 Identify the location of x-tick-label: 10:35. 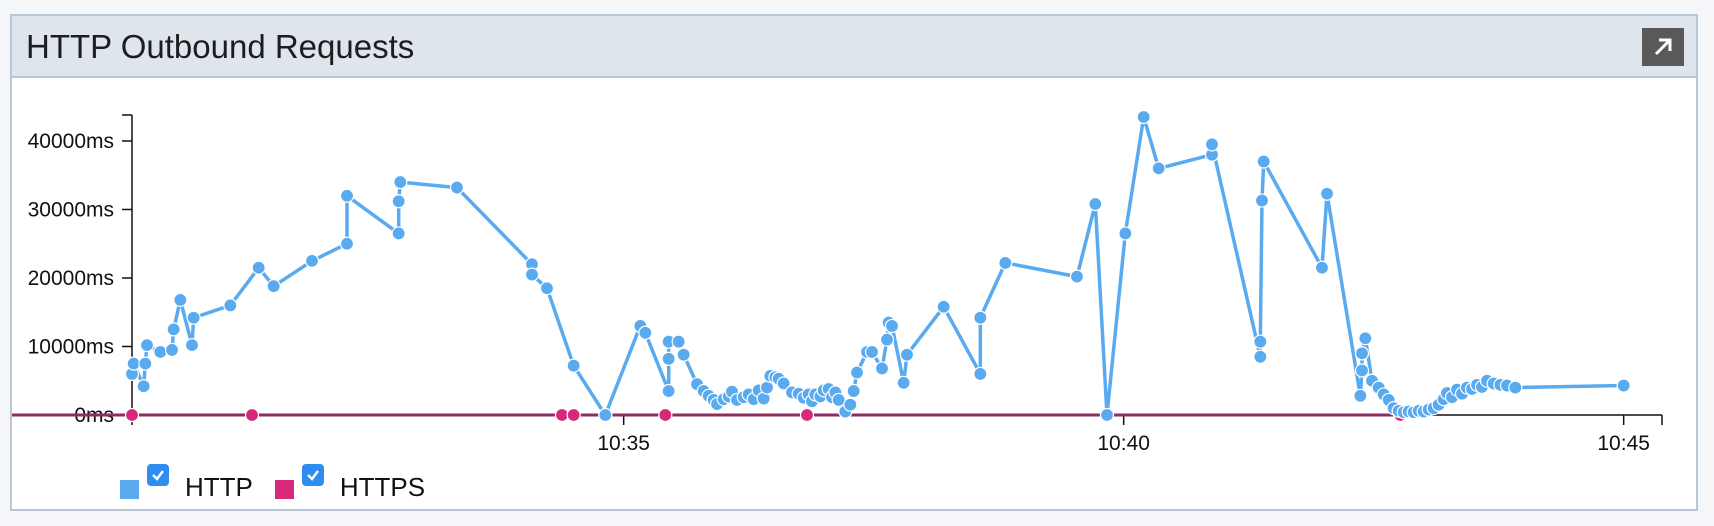
(623, 443).